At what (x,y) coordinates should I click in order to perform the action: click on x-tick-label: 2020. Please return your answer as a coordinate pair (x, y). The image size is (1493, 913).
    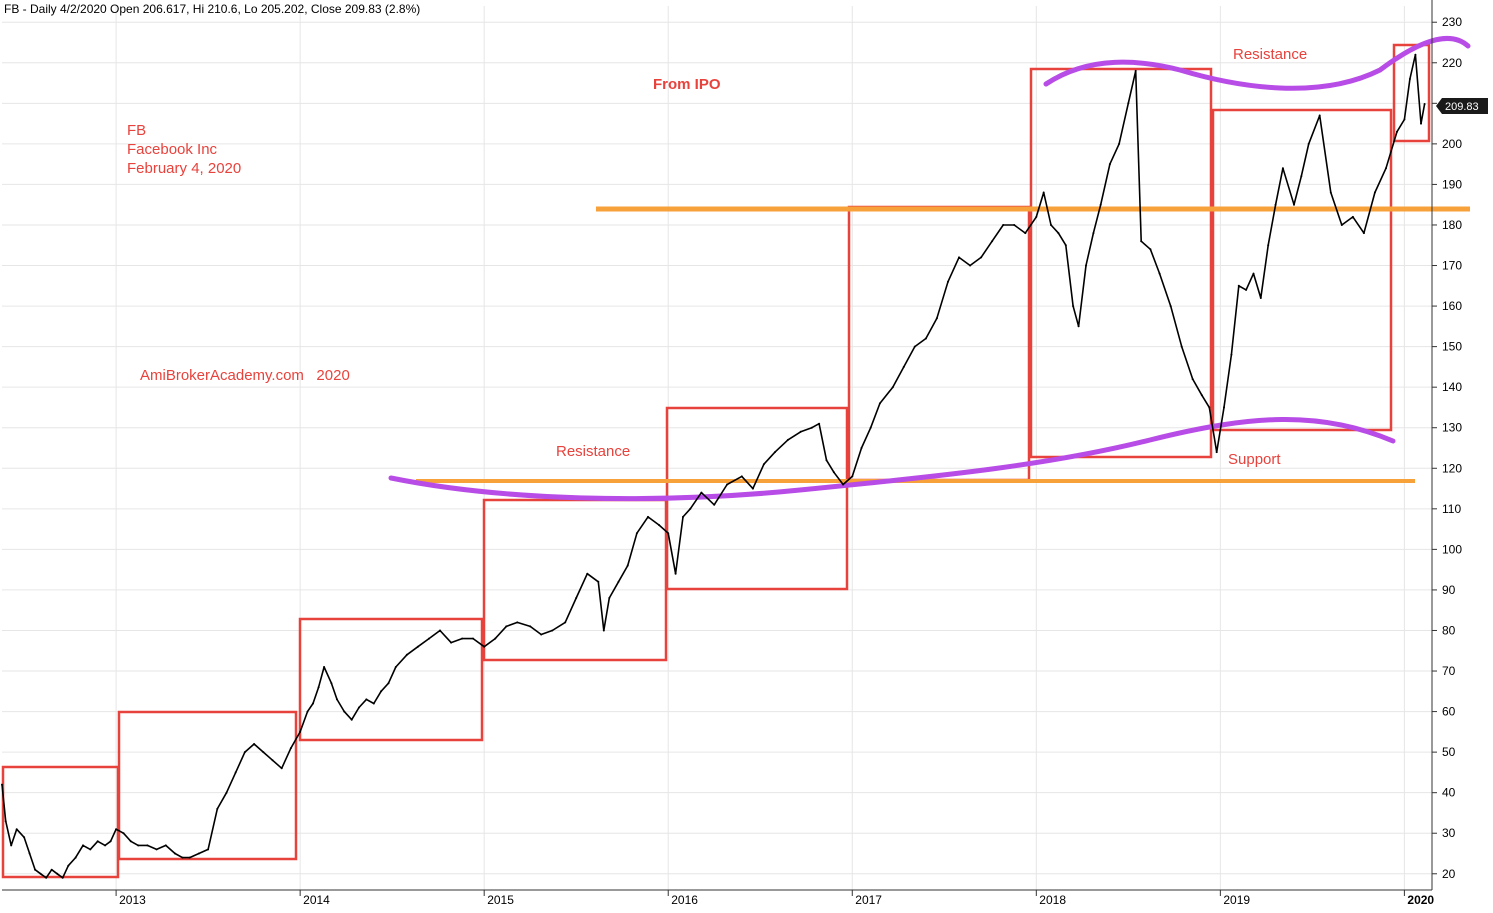
    Looking at the image, I should click on (1420, 900).